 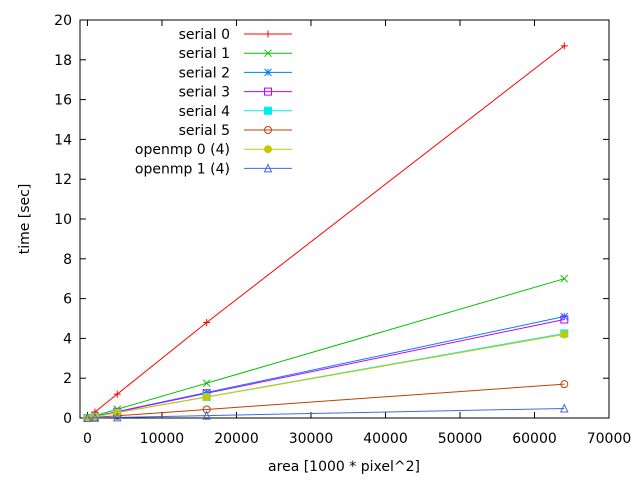 I want to click on legend-label: serial 3, so click(x=204, y=93).